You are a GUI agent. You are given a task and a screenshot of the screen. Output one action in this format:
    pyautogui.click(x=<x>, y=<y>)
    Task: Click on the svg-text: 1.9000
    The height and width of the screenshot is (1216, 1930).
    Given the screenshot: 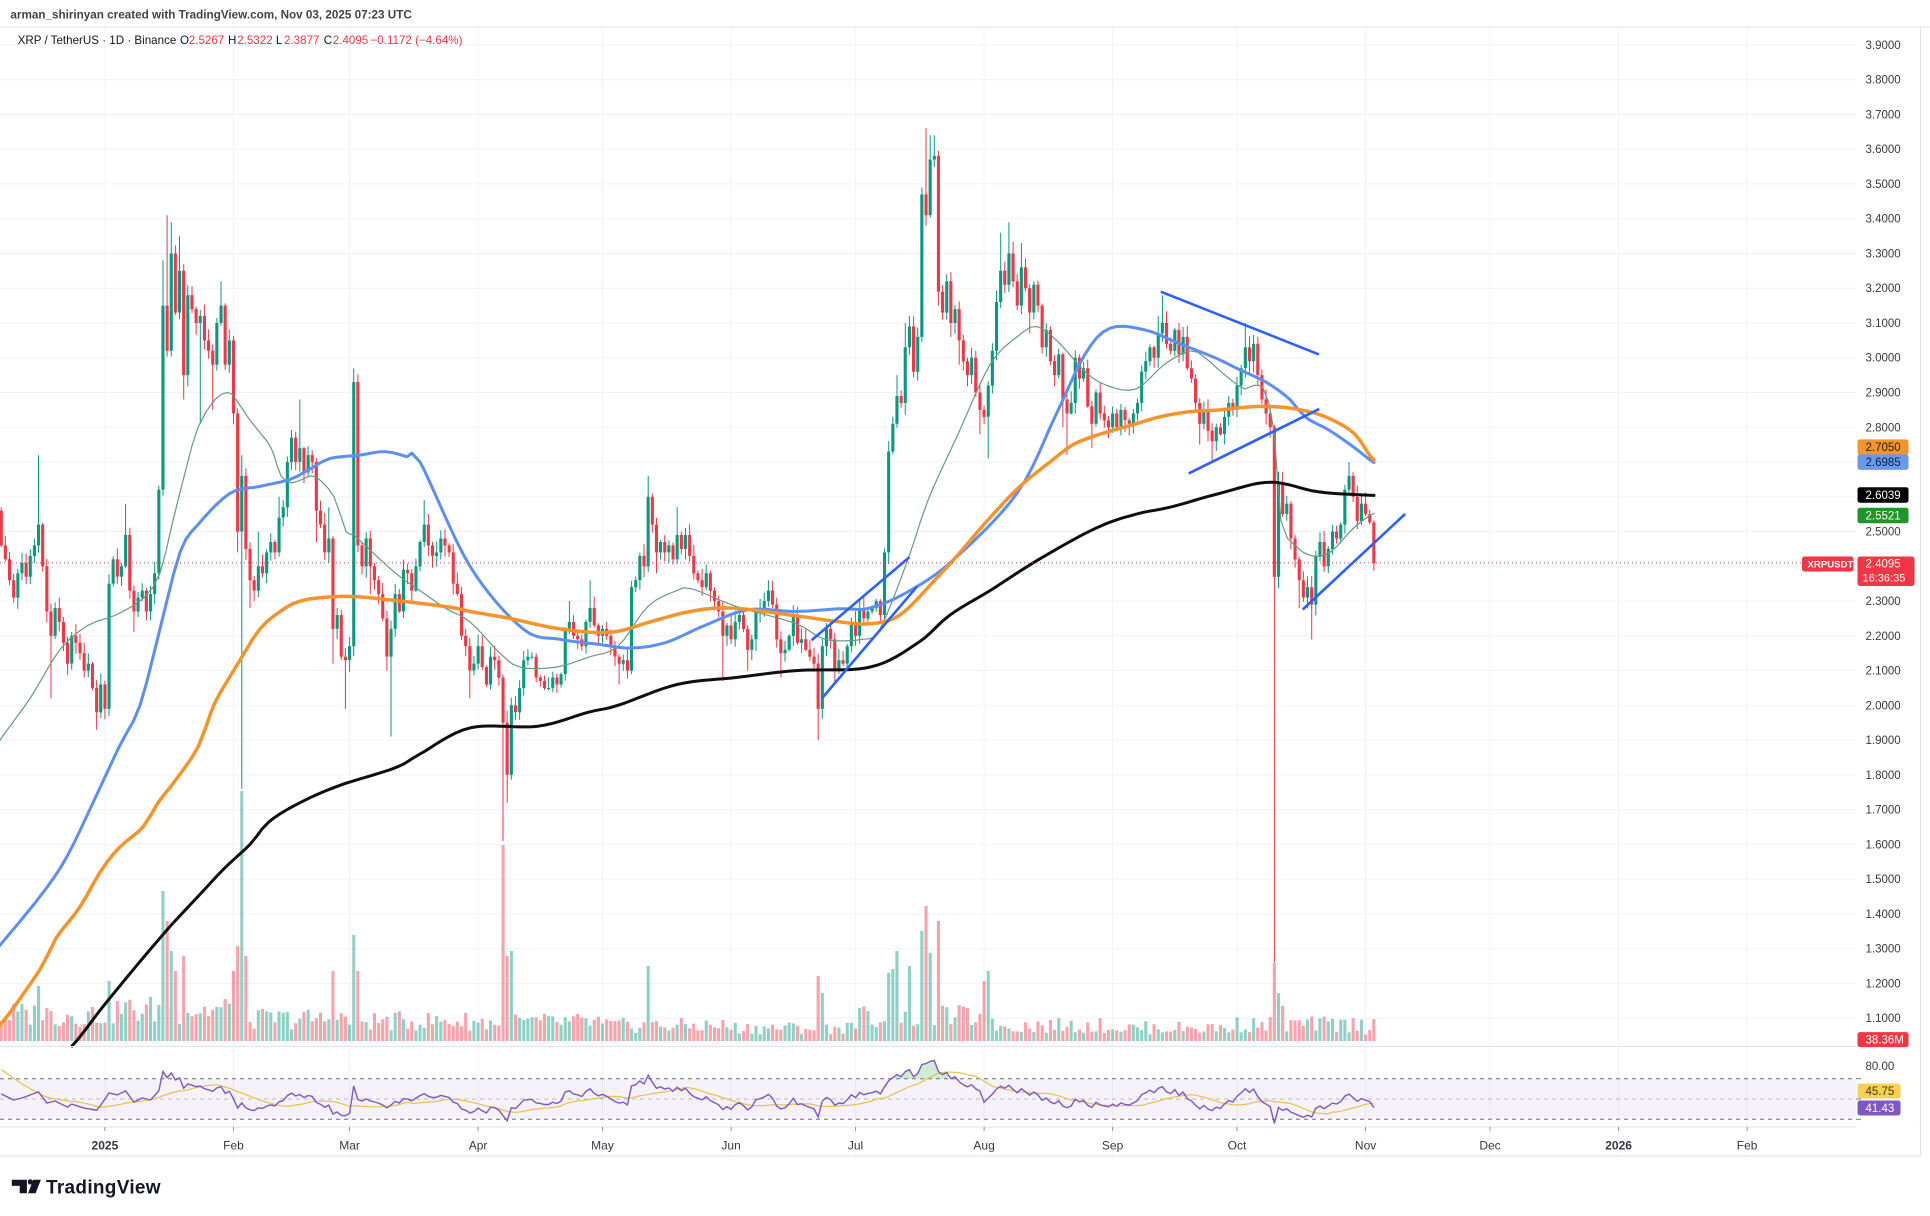 What is the action you would take?
    pyautogui.click(x=1883, y=741)
    